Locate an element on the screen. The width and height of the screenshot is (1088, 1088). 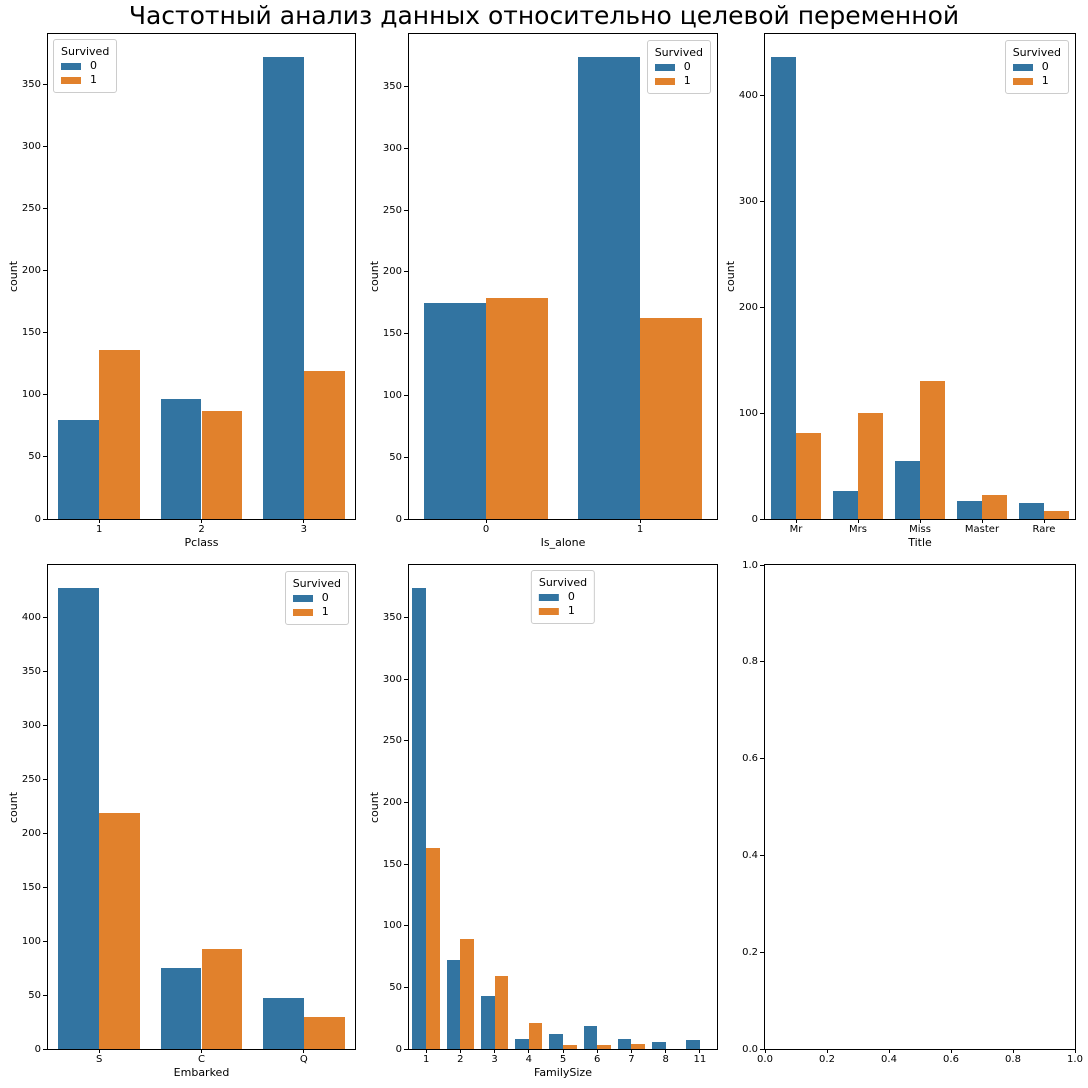
x-tick-label: Mr is located at coordinates (796, 529).